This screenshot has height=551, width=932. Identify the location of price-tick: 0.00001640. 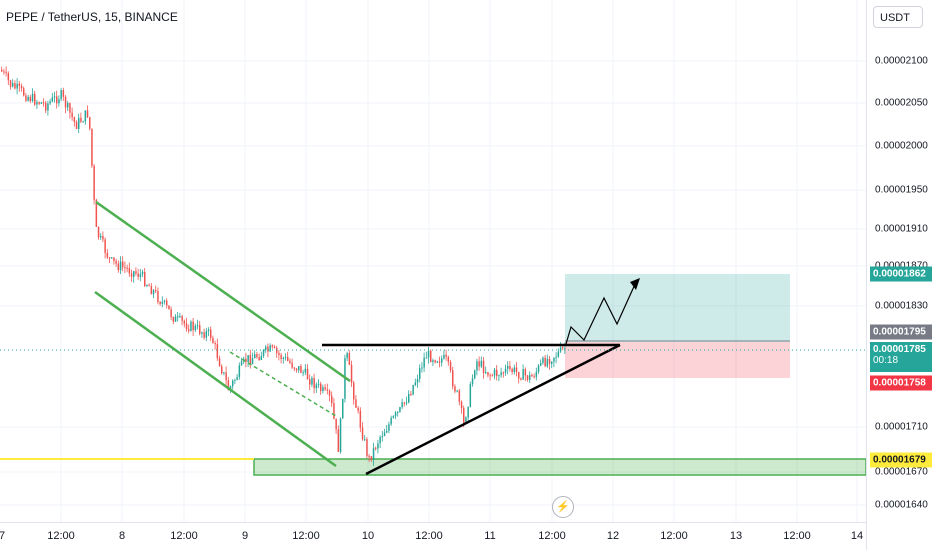
(901, 505).